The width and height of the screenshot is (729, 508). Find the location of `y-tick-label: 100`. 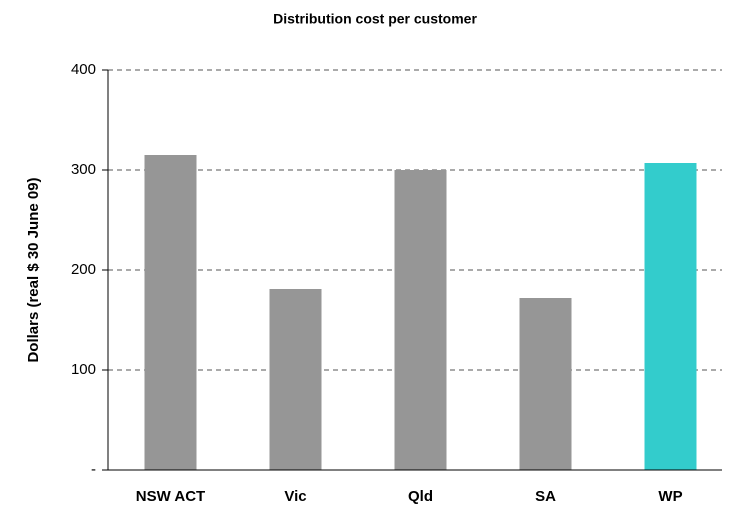

y-tick-label: 100 is located at coordinates (83, 369).